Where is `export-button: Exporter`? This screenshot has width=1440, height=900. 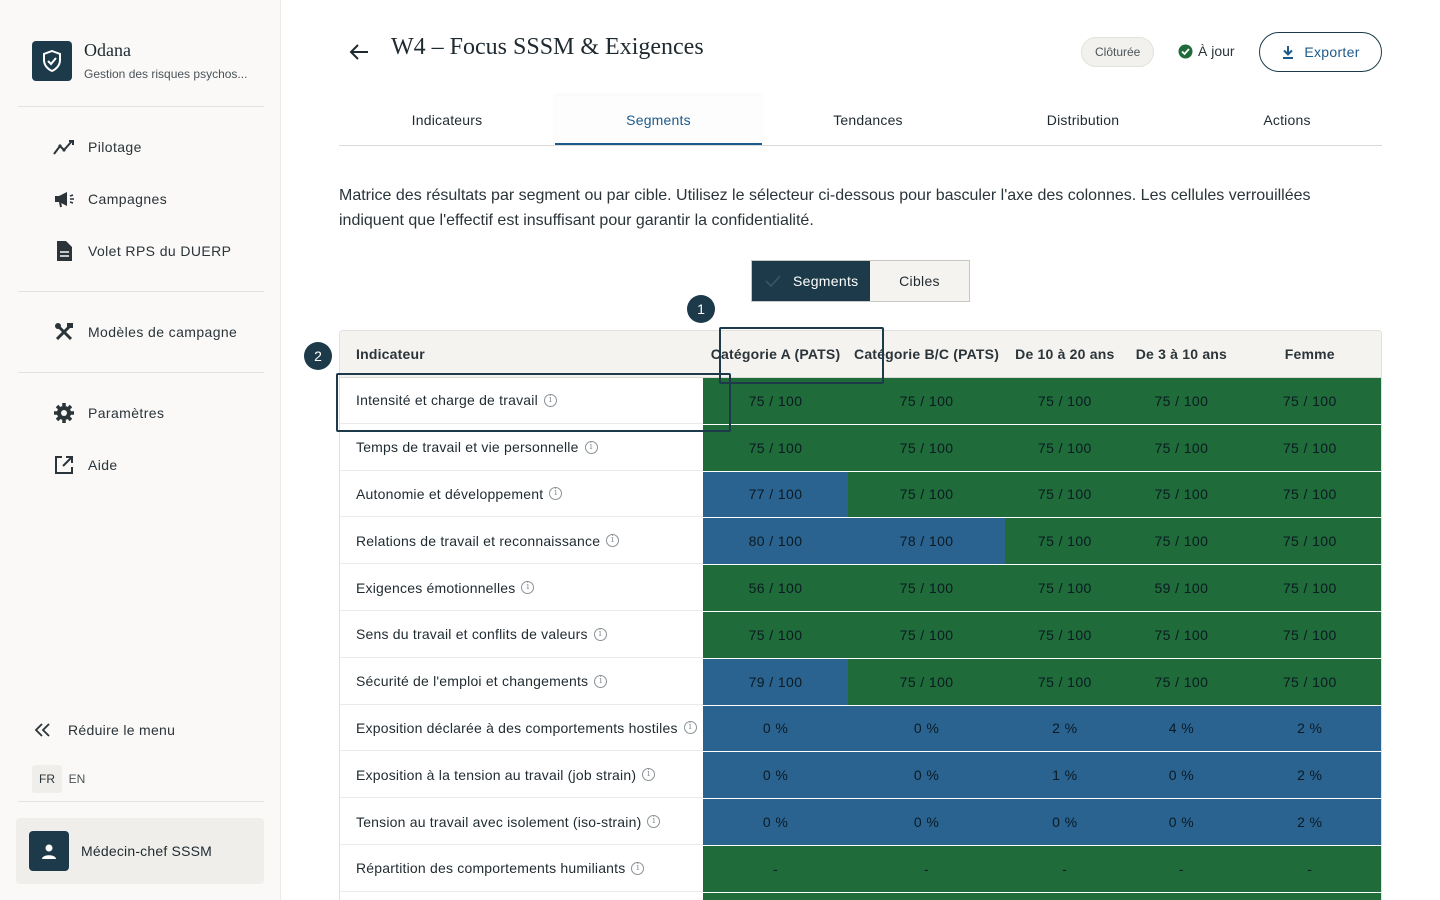 export-button: Exporter is located at coordinates (1320, 52).